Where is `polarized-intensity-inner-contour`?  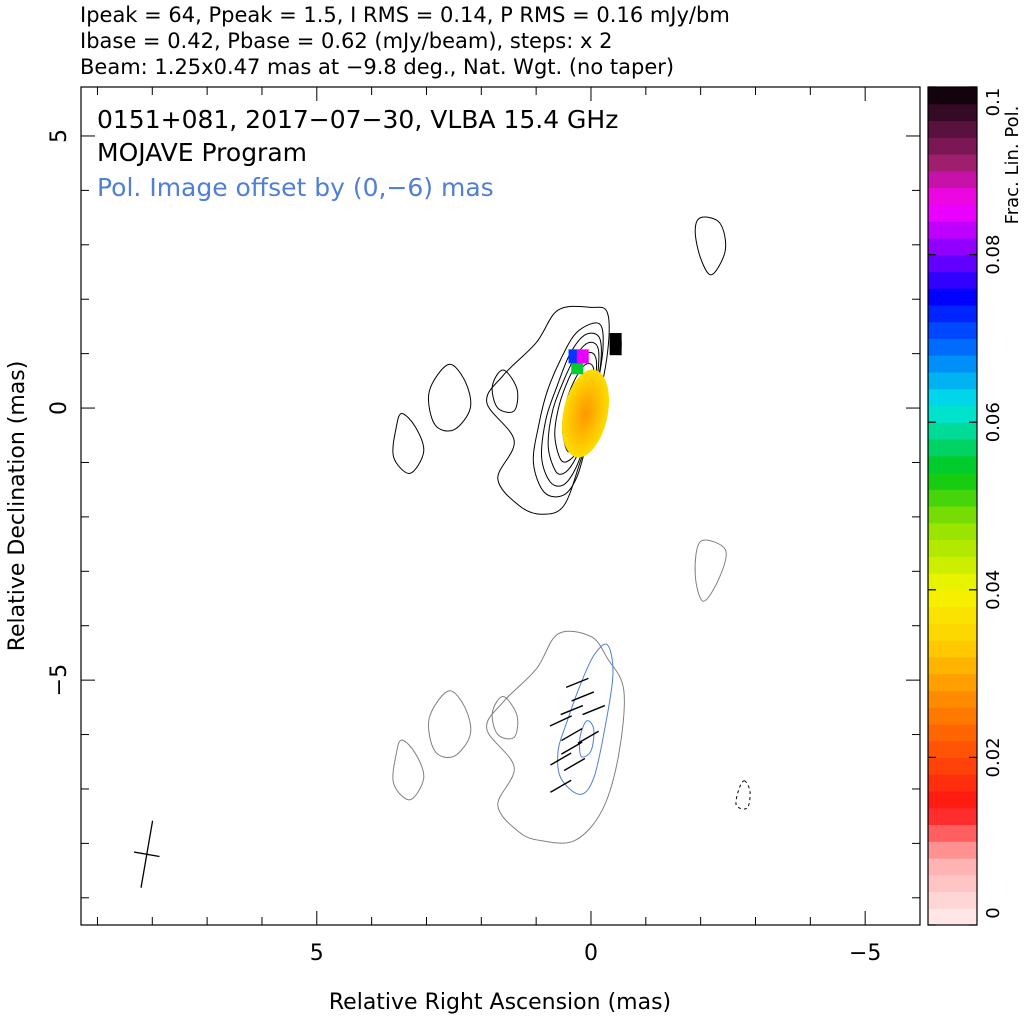 polarized-intensity-inner-contour is located at coordinates (586, 739).